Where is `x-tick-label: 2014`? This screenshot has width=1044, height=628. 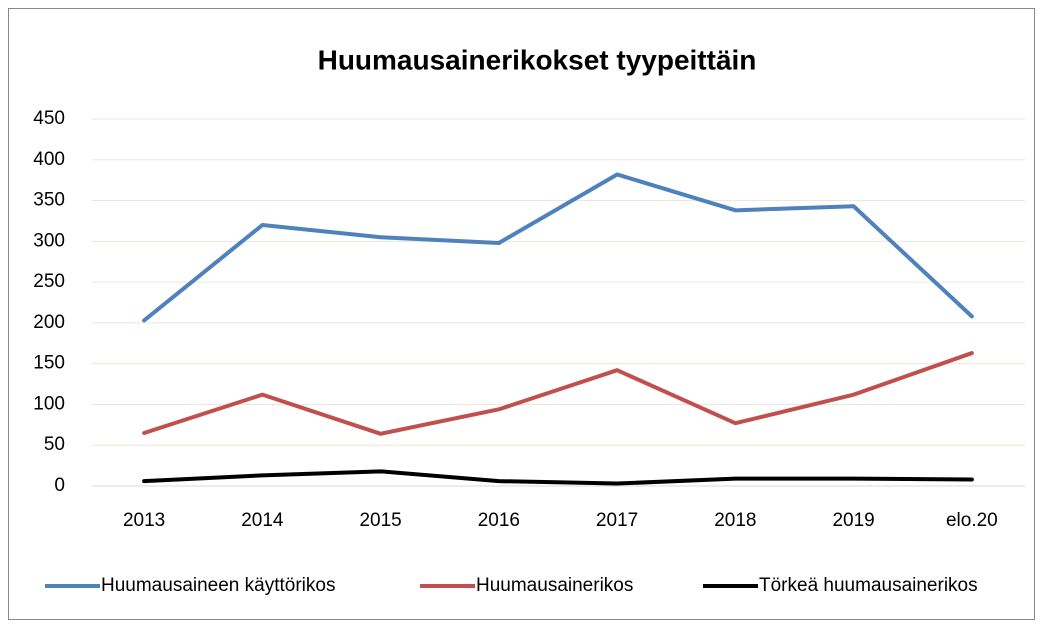
x-tick-label: 2014 is located at coordinates (262, 520).